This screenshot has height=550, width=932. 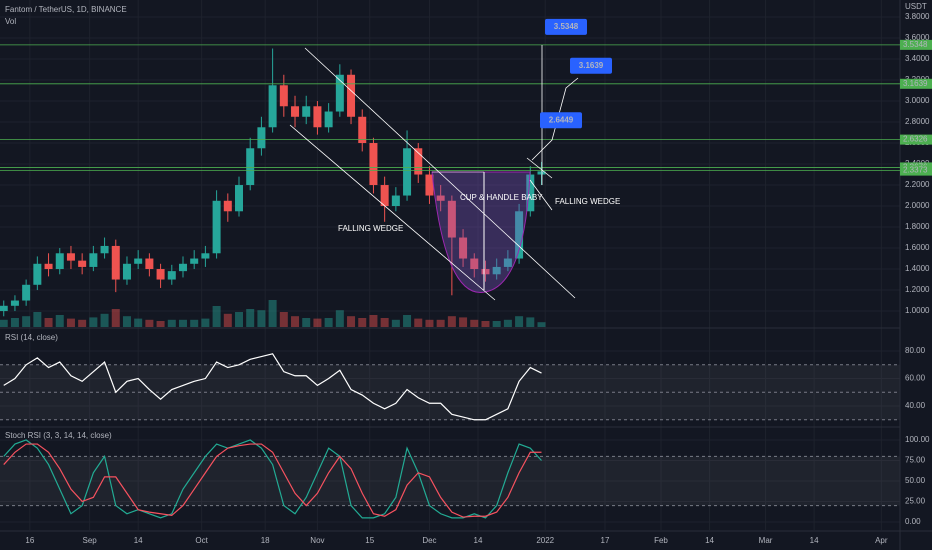 I want to click on y-tick-label: 80.00, so click(x=915, y=350).